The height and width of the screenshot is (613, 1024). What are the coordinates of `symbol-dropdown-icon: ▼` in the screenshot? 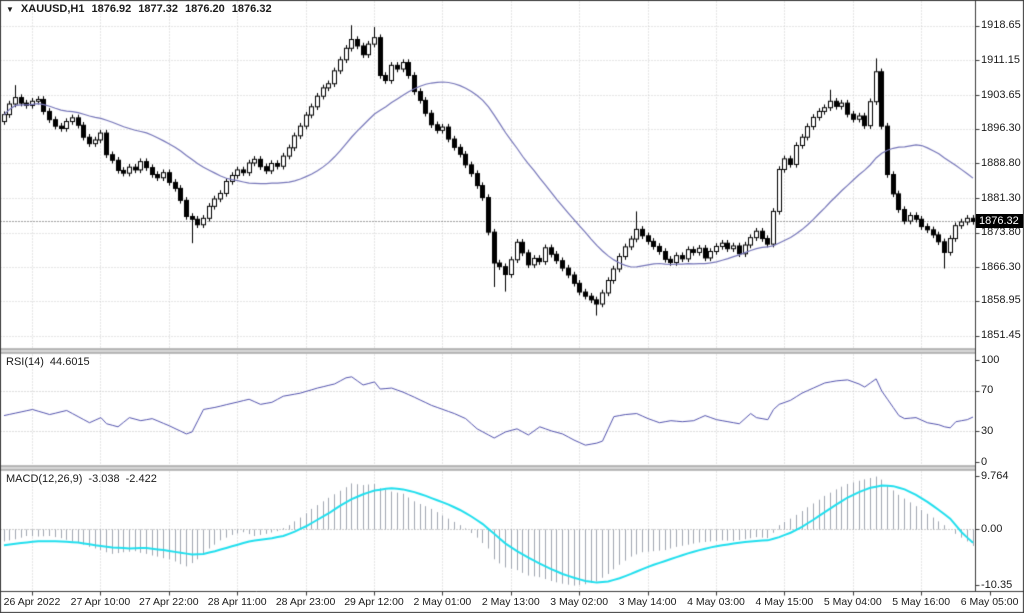 It's located at (10, 9).